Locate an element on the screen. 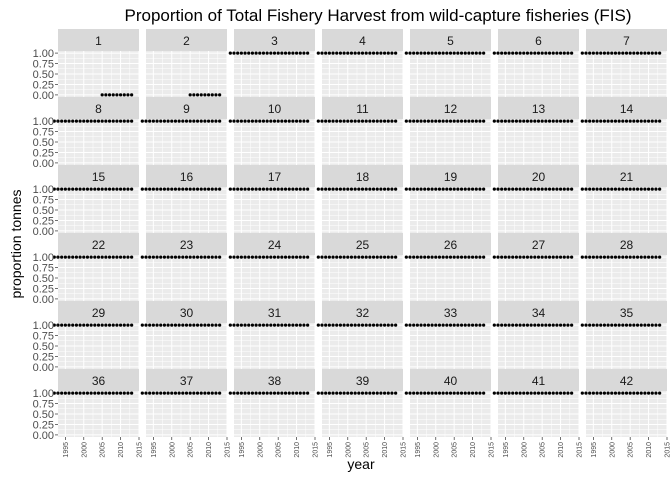  y-tick-label: 1.00 is located at coordinates (43, 326).